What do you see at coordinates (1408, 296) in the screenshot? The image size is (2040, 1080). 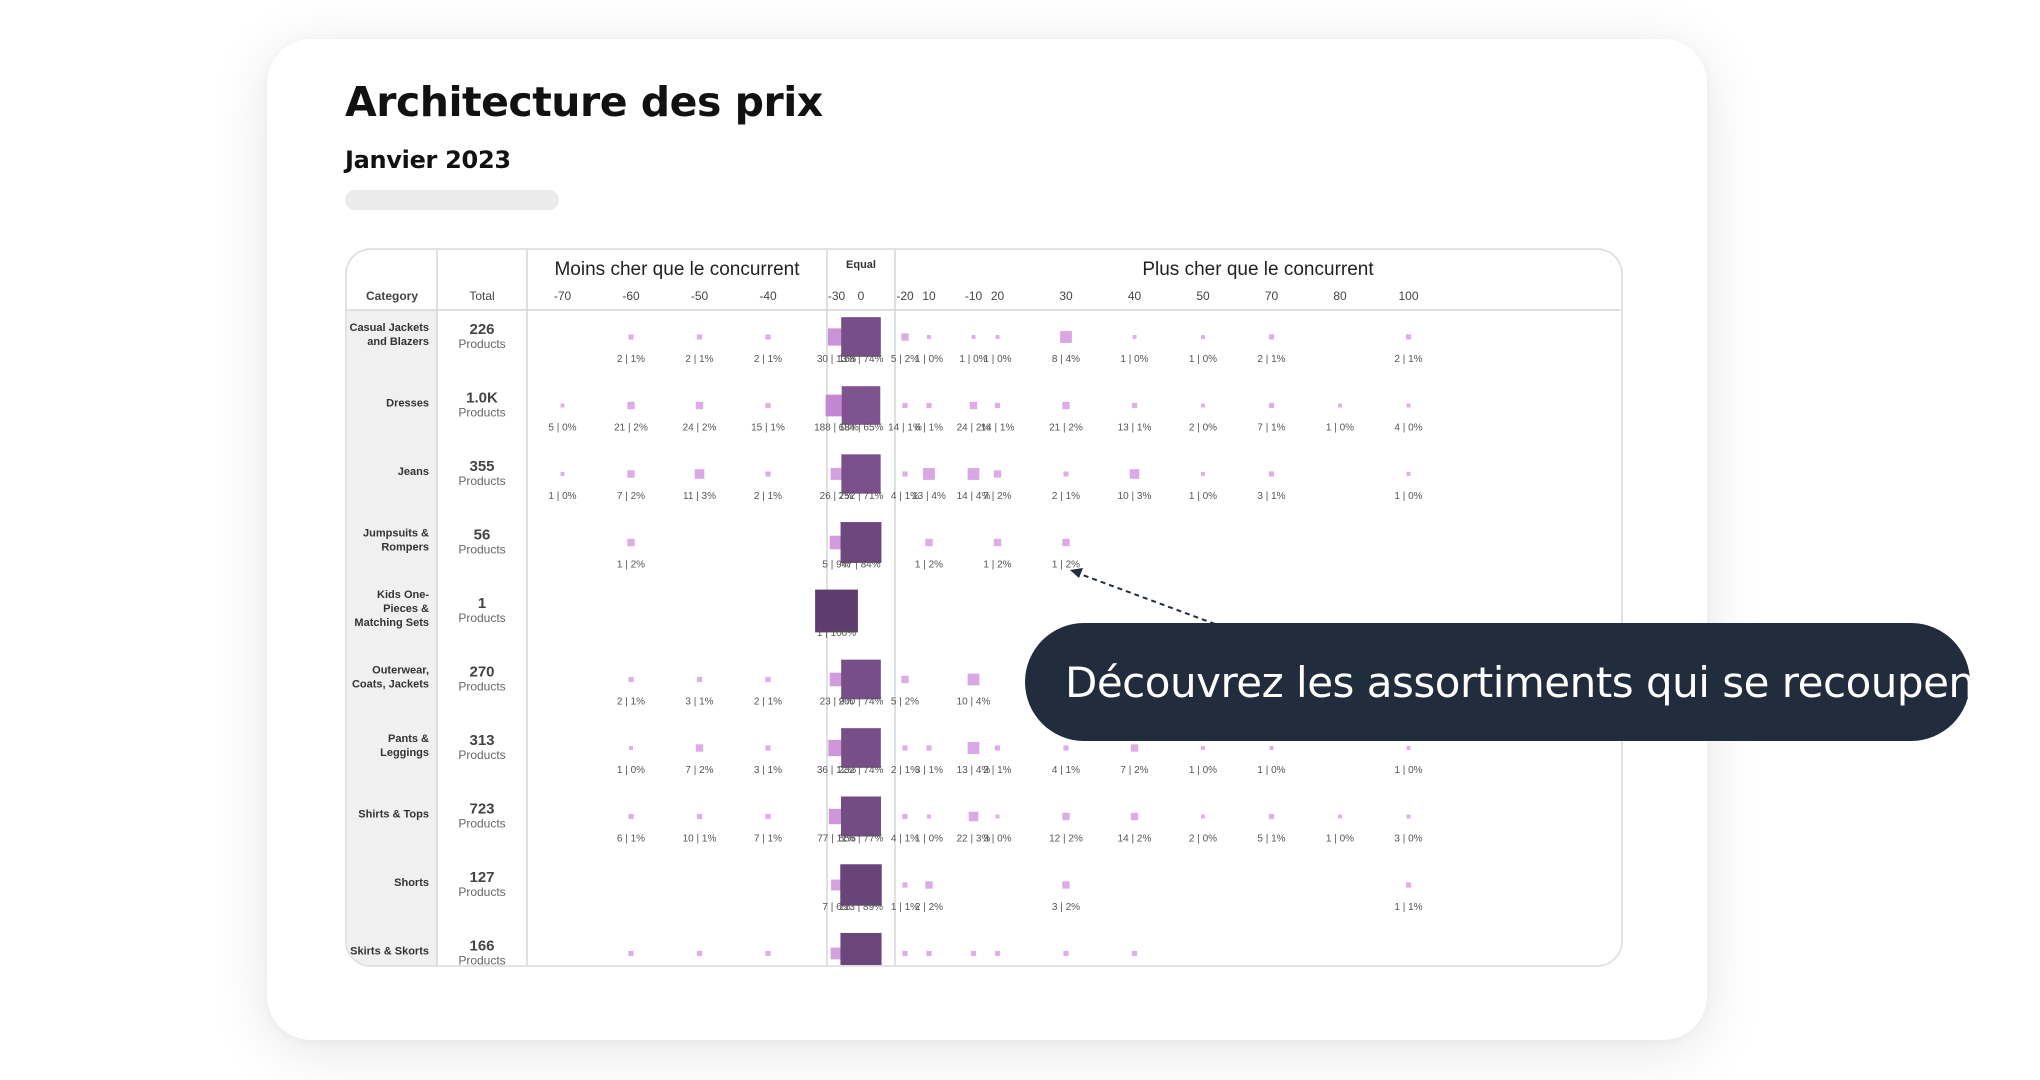 I see `bin-label: 100` at bounding box center [1408, 296].